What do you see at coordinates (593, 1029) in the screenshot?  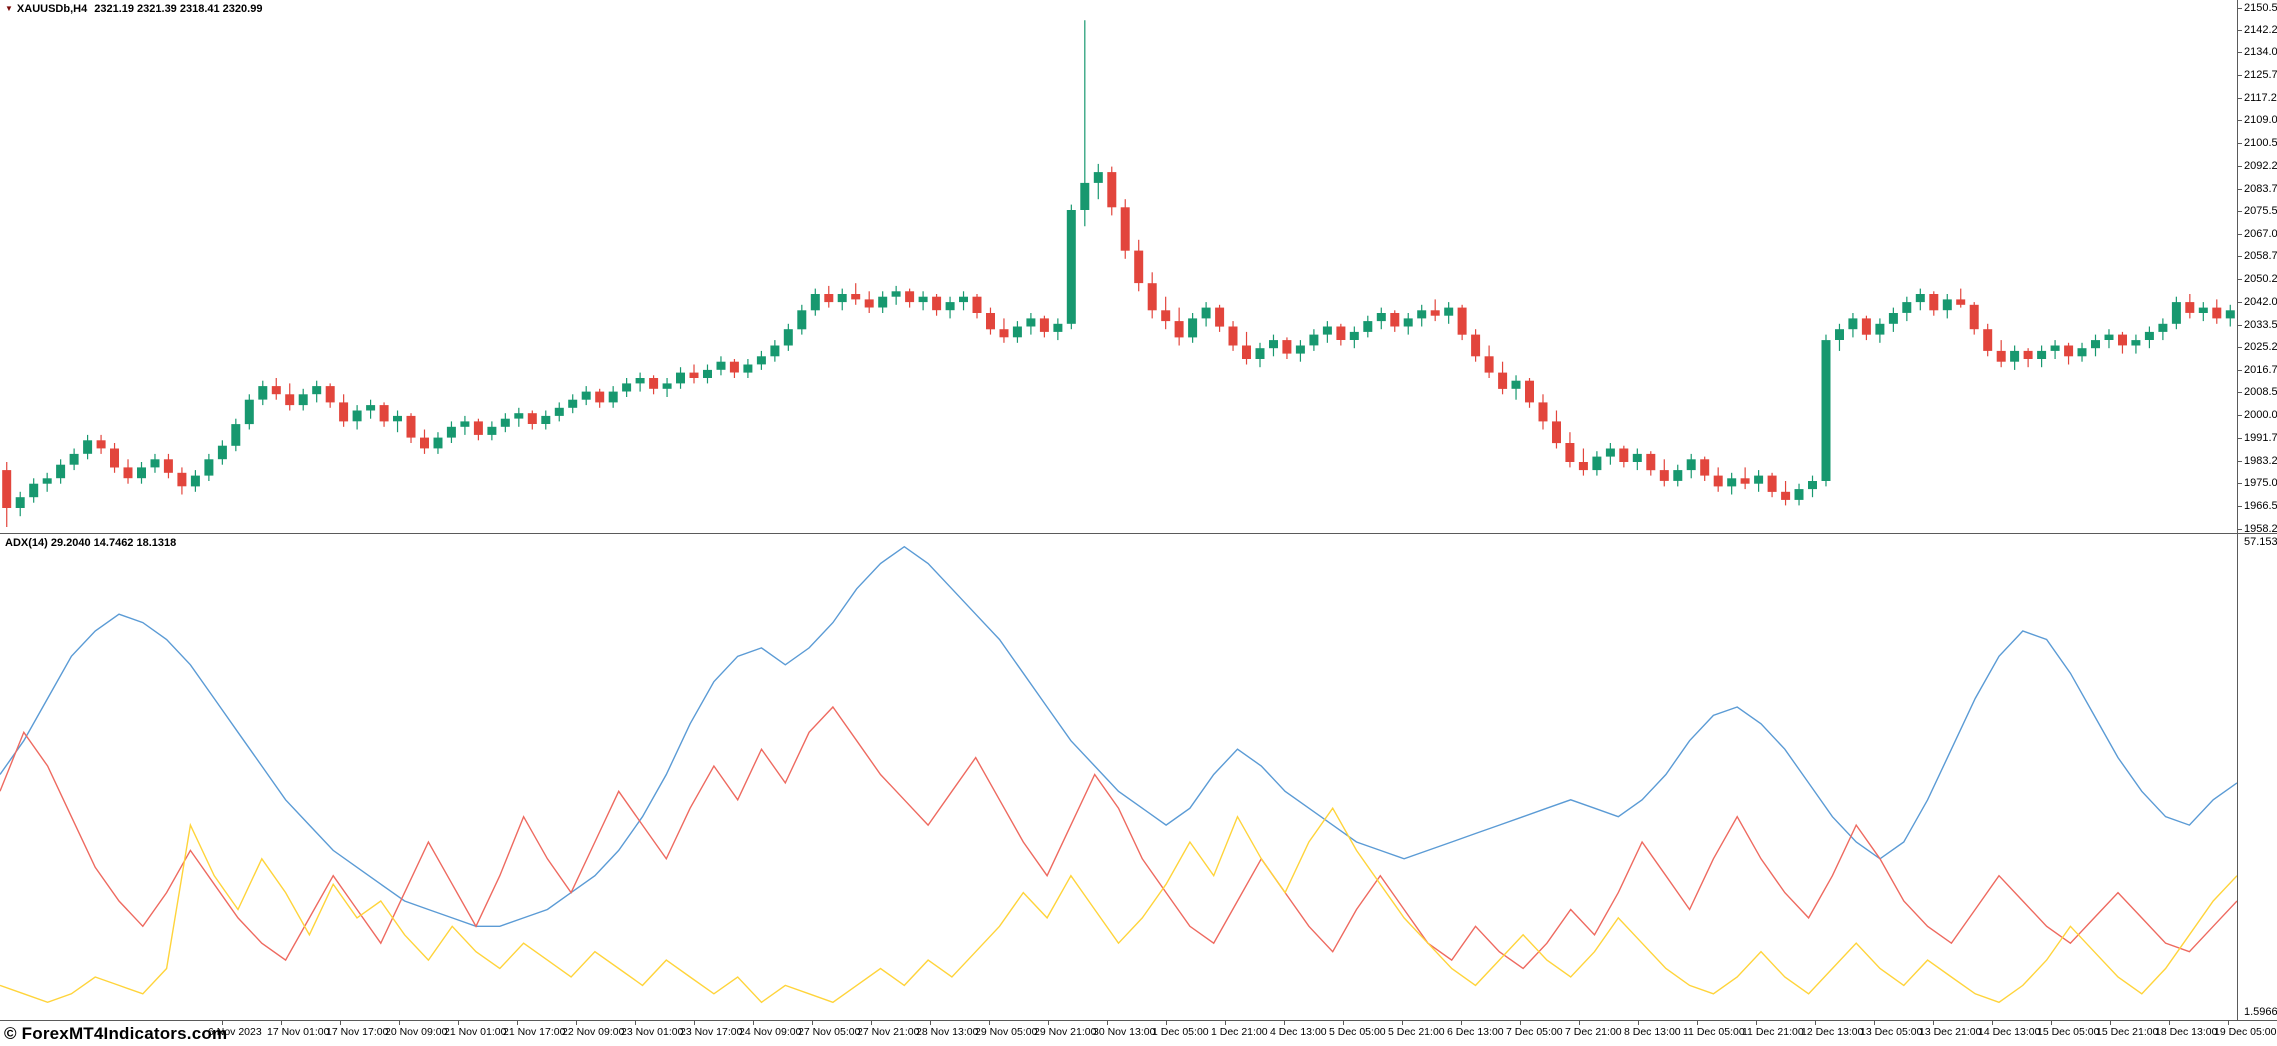 I see `time-axis-label: 22 Nov 09:00` at bounding box center [593, 1029].